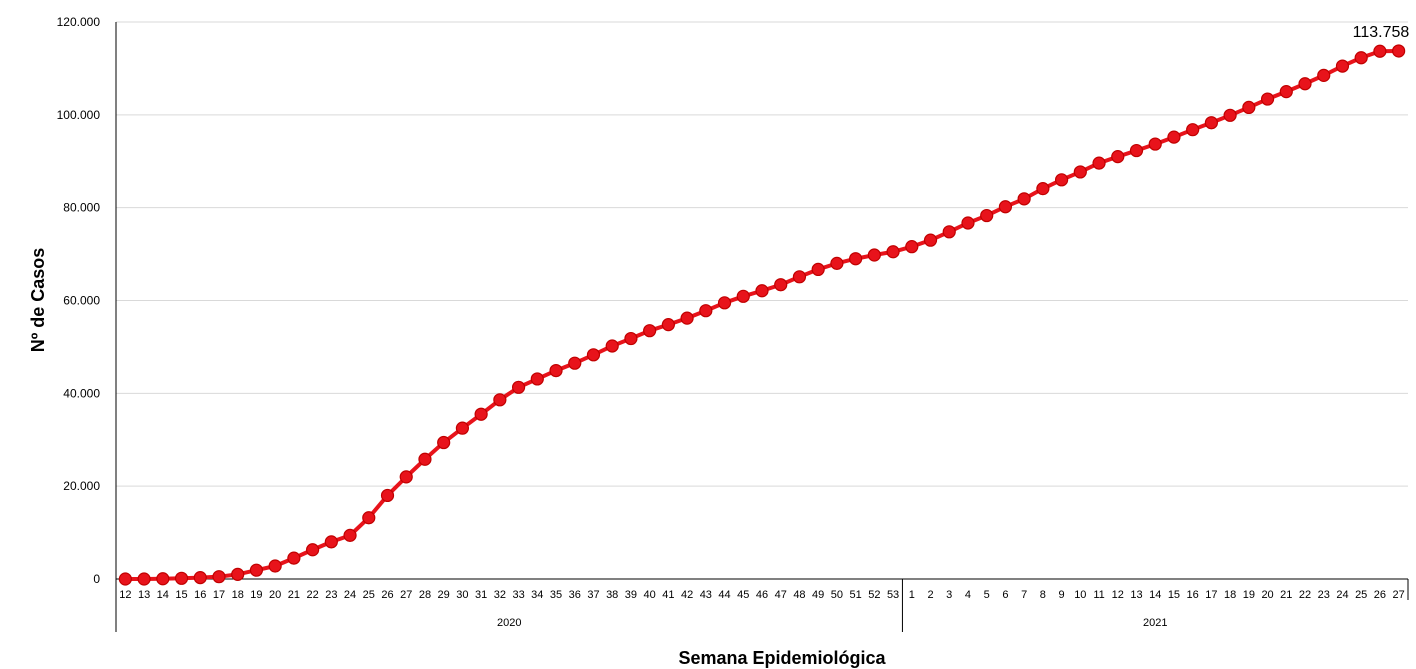  I want to click on x-tick-label: 32, so click(500, 595).